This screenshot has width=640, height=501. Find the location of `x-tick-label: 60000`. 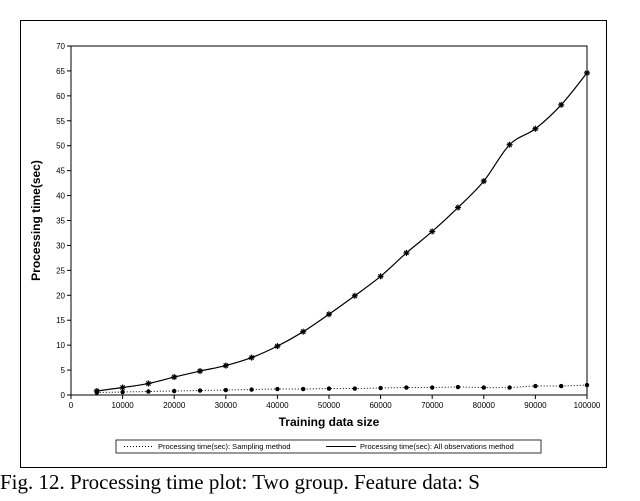

x-tick-label: 60000 is located at coordinates (380, 405).